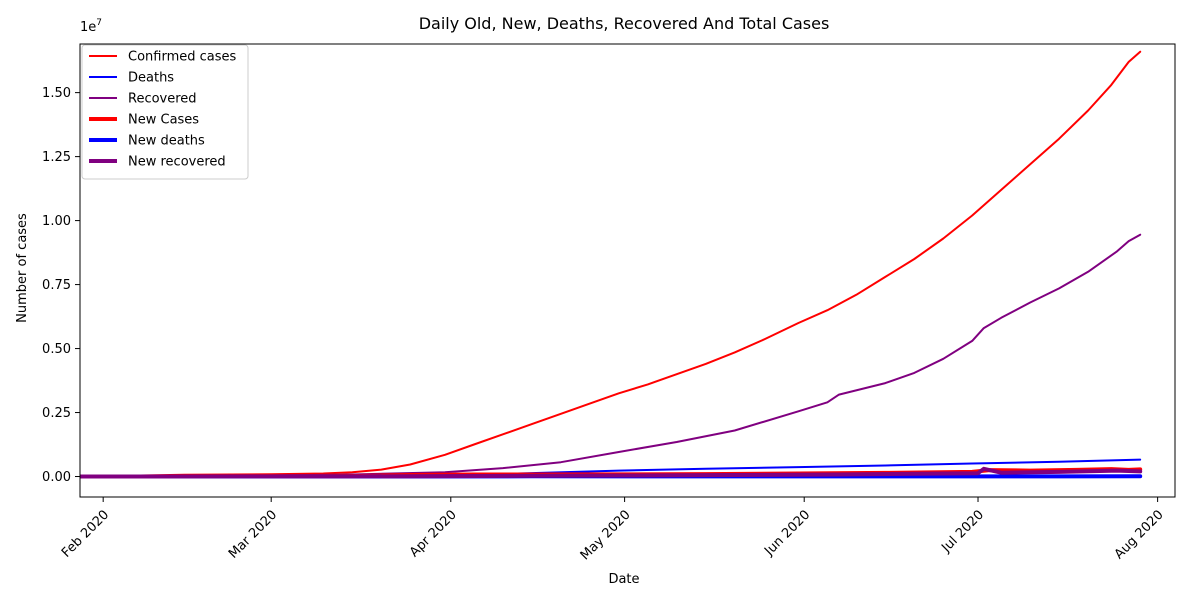  I want to click on x-tick-label: Feb 2020, so click(85, 533).